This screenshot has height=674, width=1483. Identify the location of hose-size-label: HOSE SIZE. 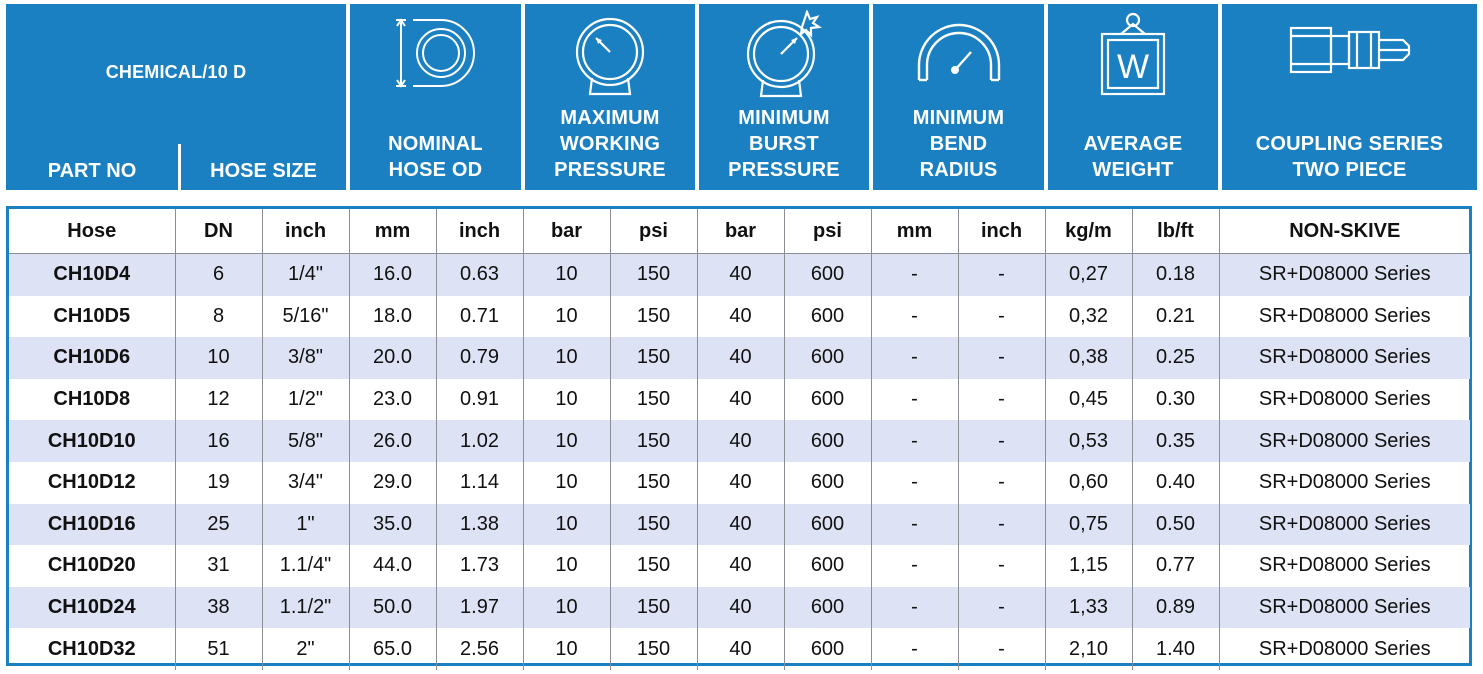
(263, 171).